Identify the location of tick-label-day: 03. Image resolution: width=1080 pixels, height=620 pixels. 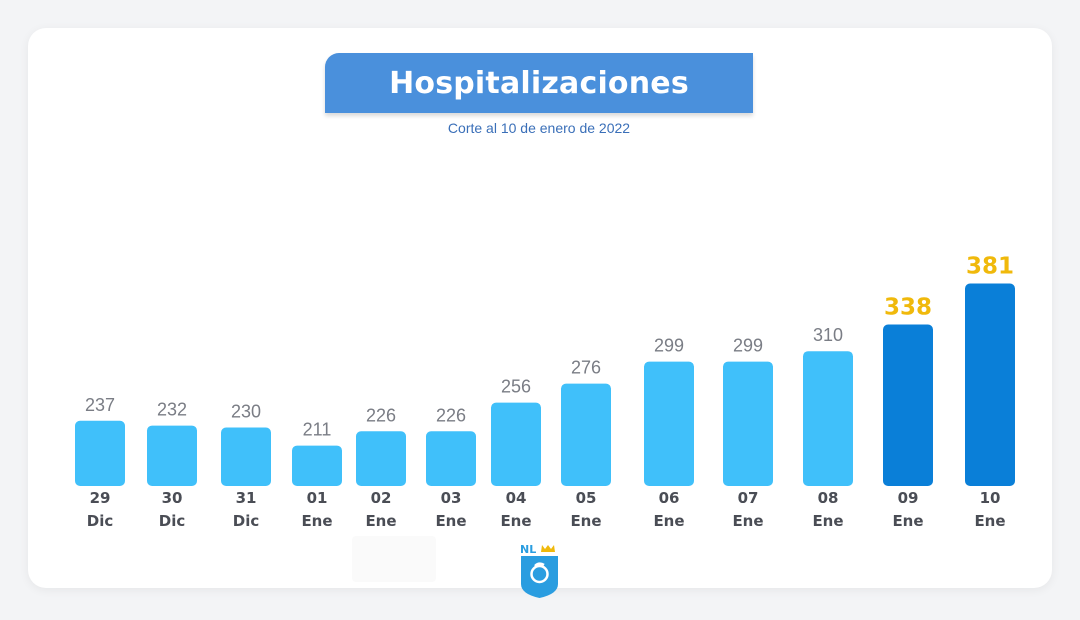
(451, 498).